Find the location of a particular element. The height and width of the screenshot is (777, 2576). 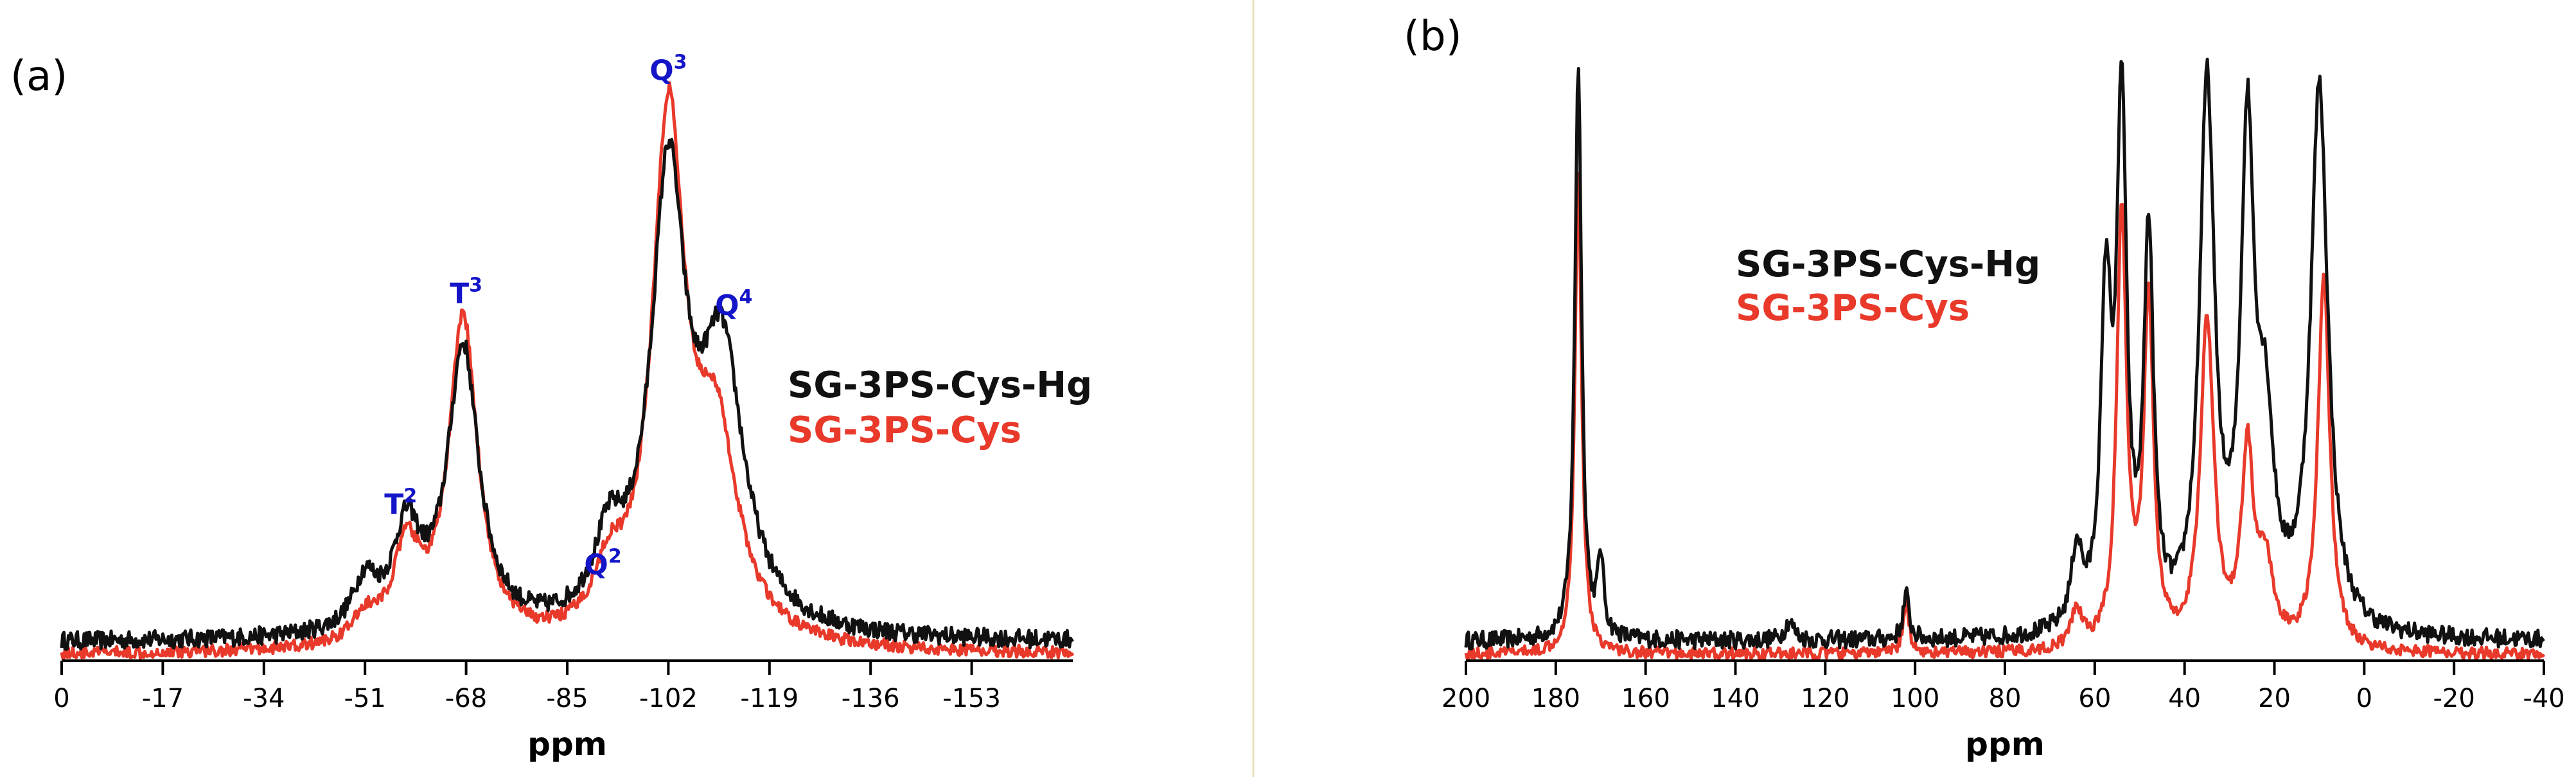

panel-a-label: (a) is located at coordinates (38, 76).